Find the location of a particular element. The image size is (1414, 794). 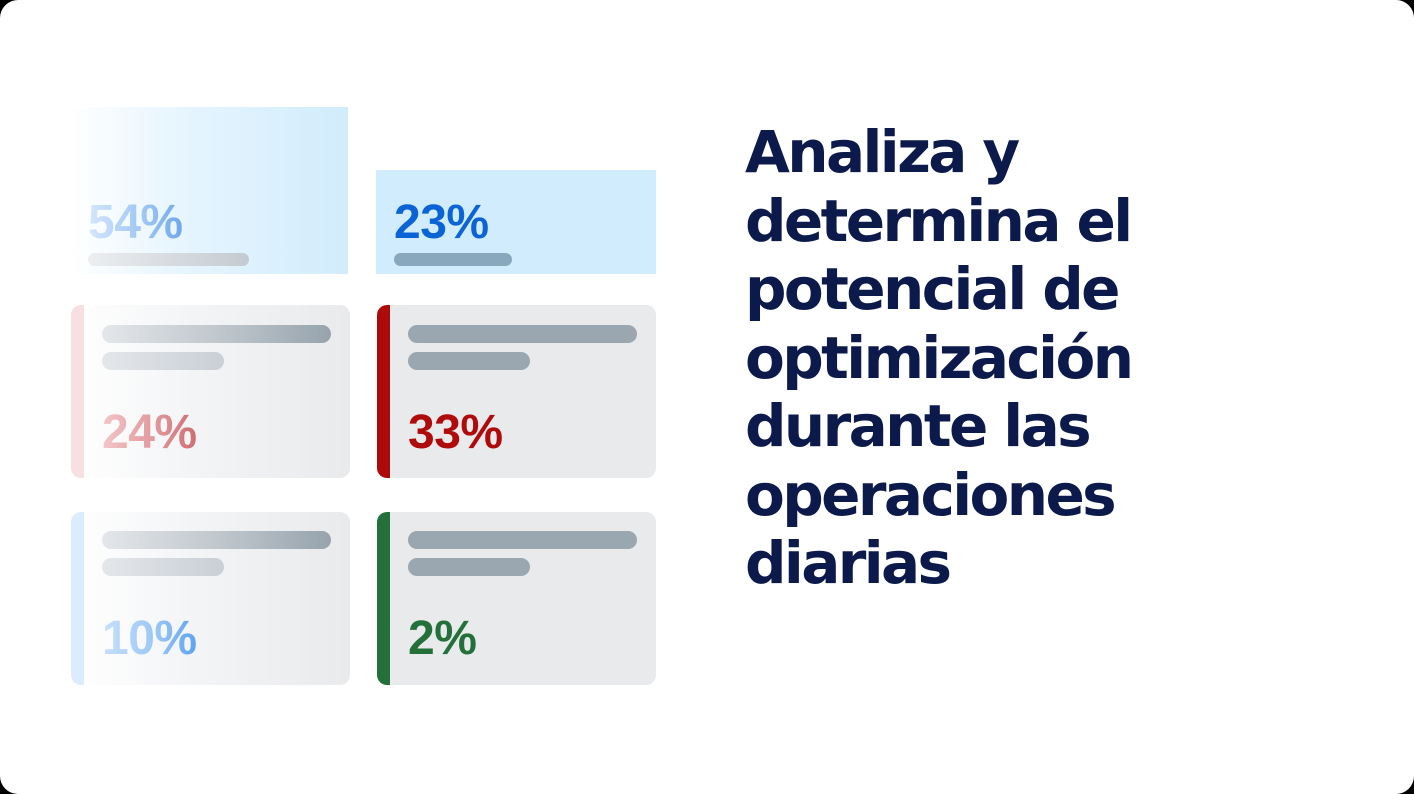

metric-value: 10% is located at coordinates (149, 638).